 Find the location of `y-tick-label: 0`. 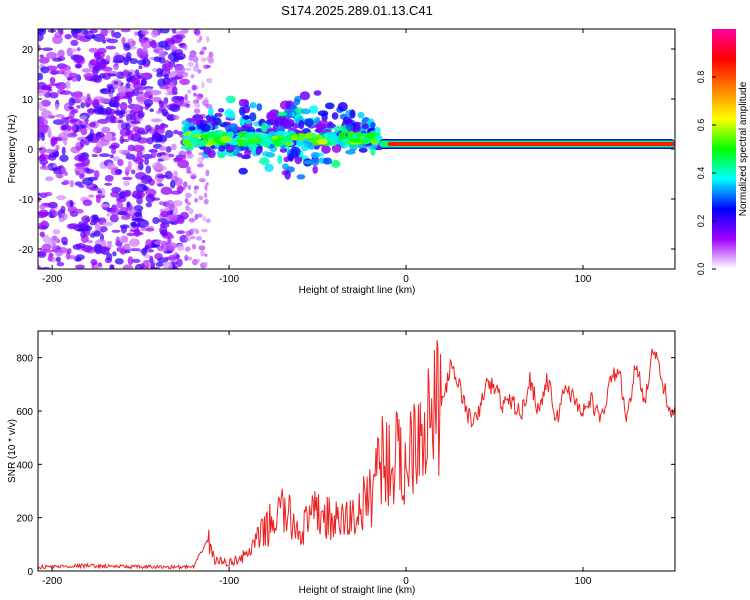

y-tick-label: 0 is located at coordinates (30, 572).